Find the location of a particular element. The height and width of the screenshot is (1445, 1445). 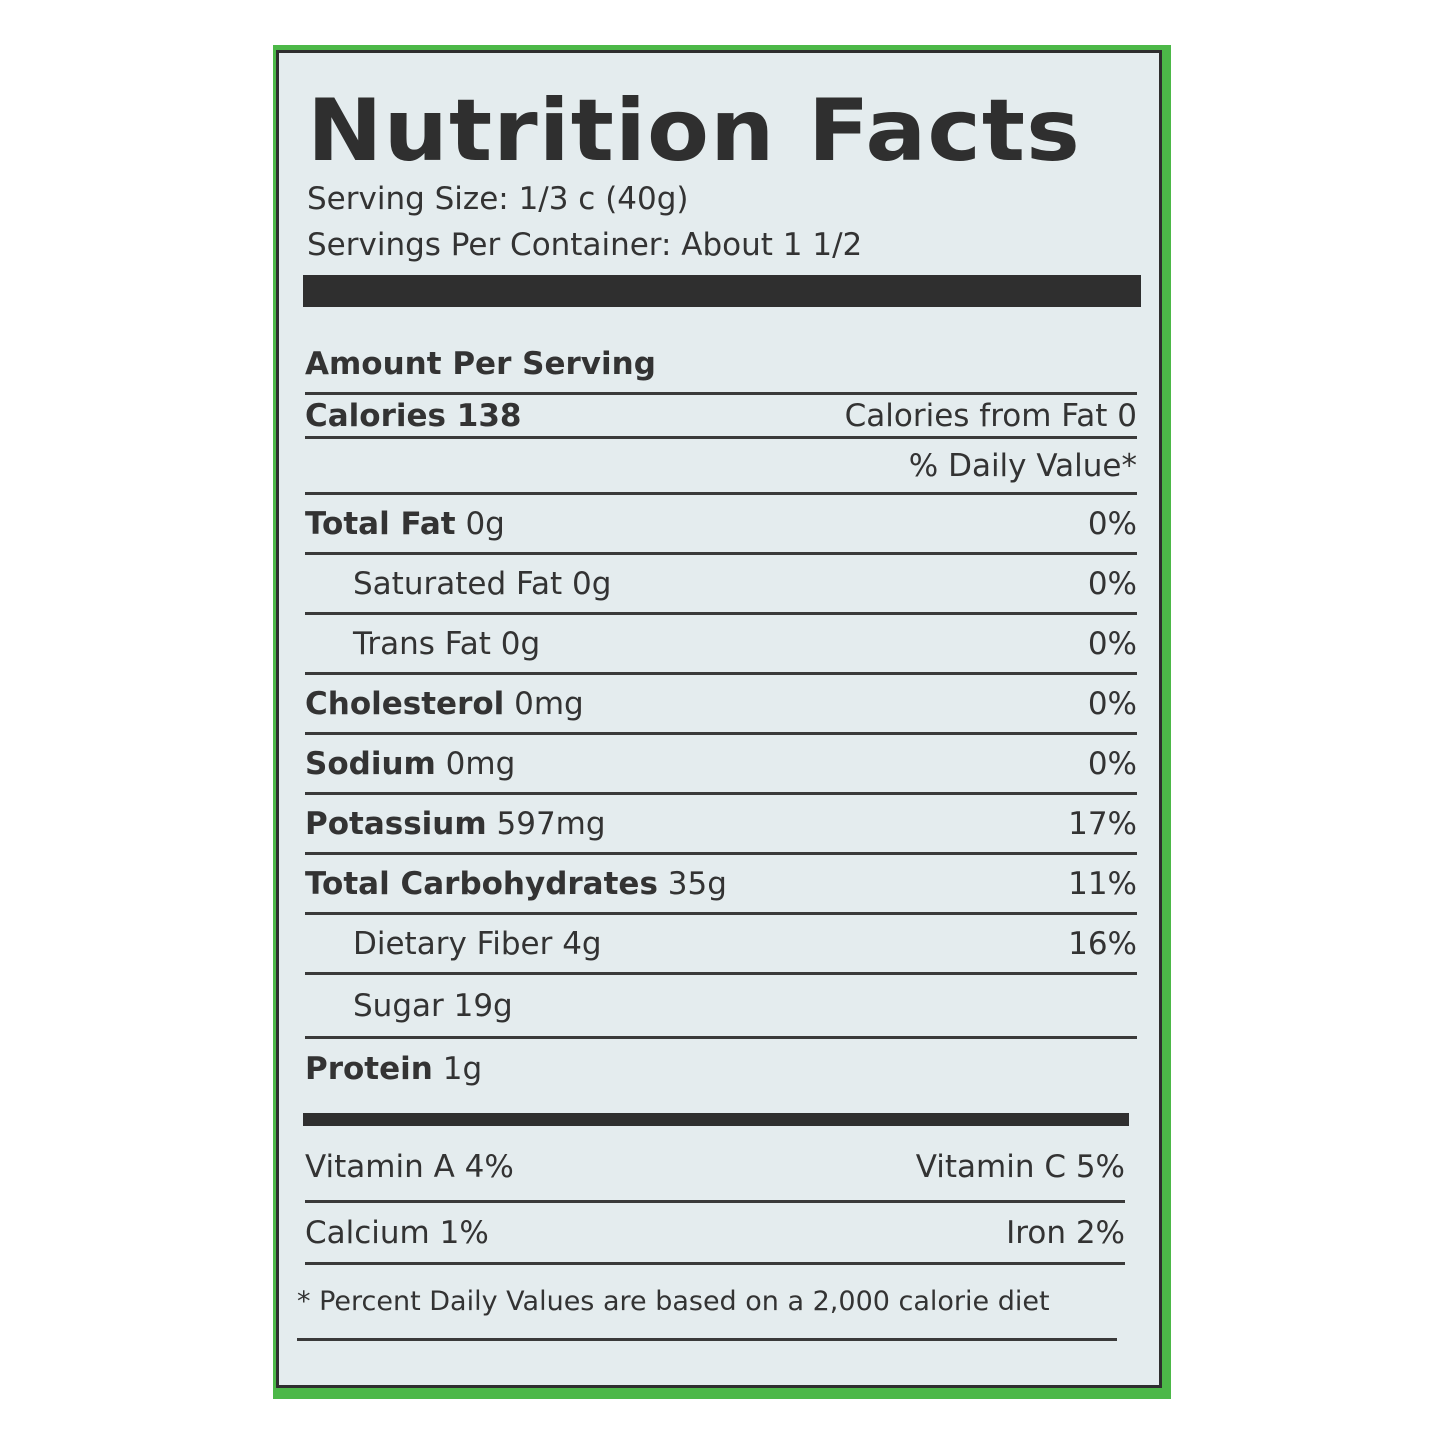

nutrient-name: Sugar is located at coordinates (398, 1005).